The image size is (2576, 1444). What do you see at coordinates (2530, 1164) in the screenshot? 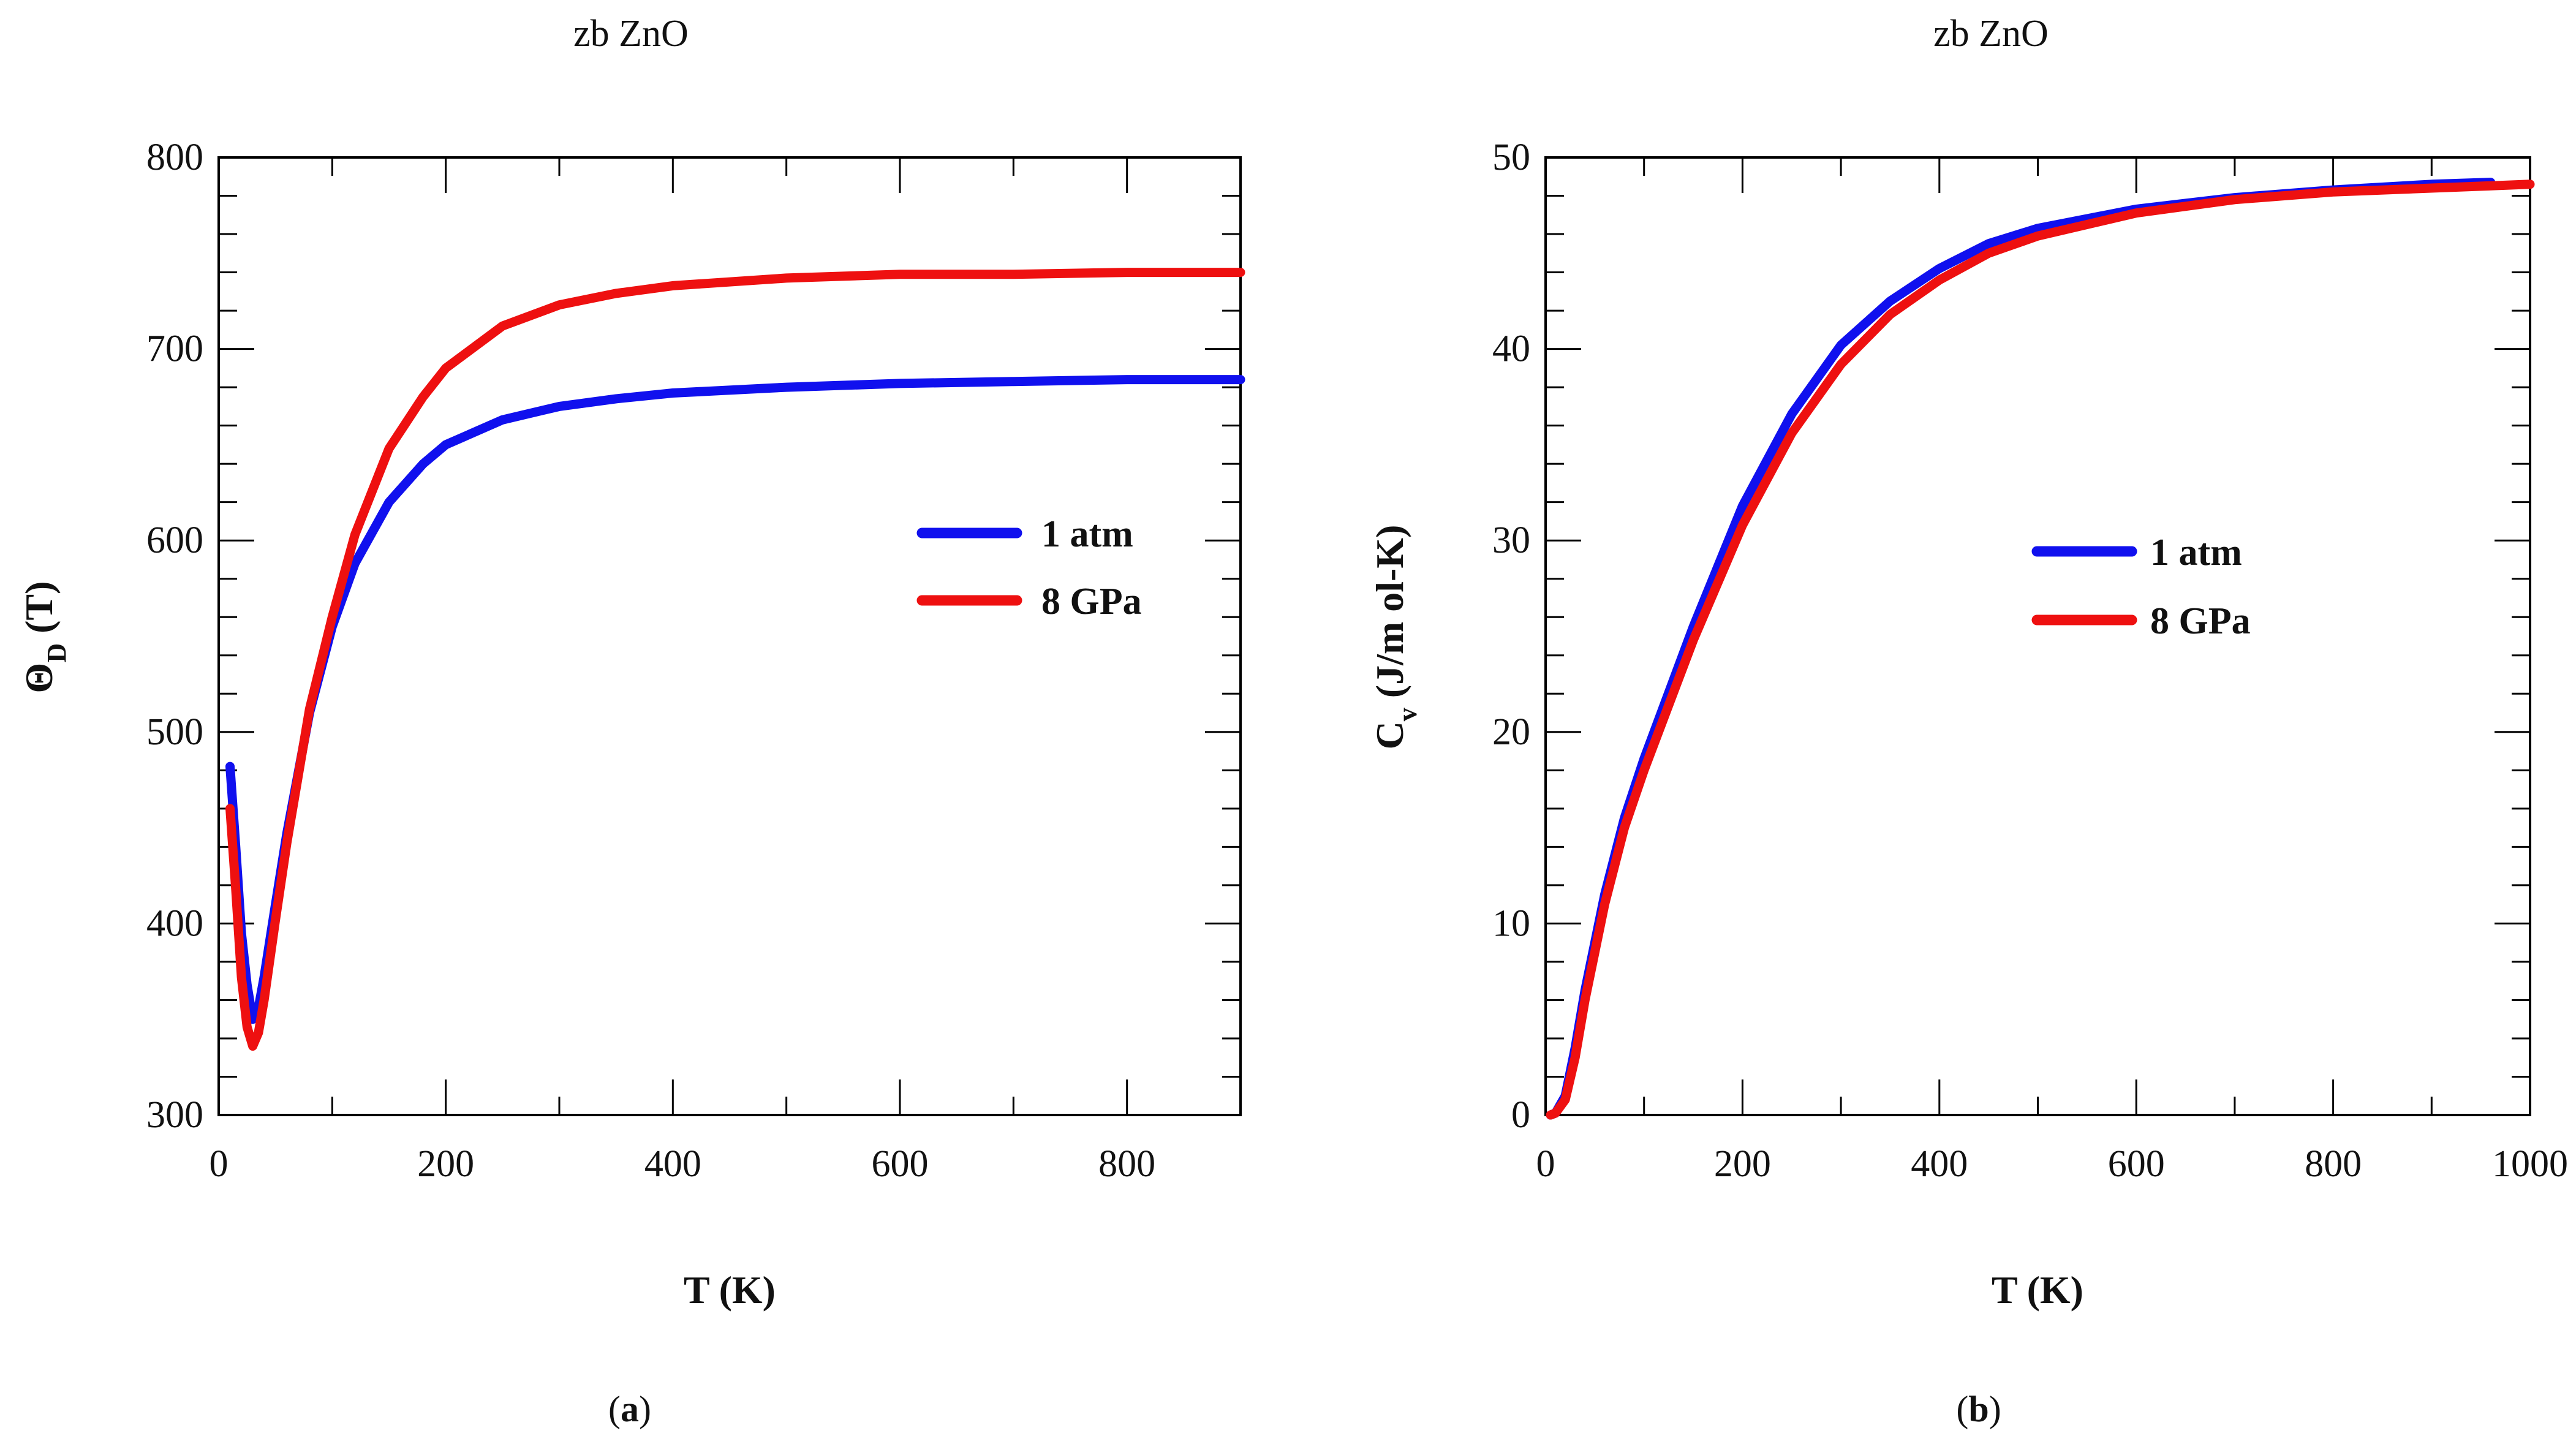
I see `x-tick-label: 1000` at bounding box center [2530, 1164].